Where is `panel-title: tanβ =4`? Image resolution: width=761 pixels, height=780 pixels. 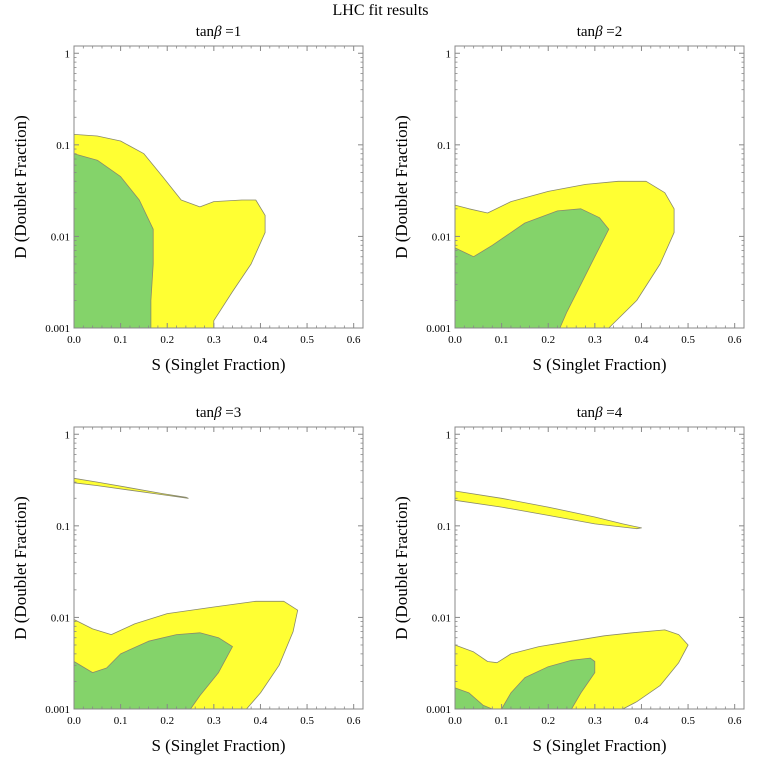
panel-title: tanβ =4 is located at coordinates (600, 413).